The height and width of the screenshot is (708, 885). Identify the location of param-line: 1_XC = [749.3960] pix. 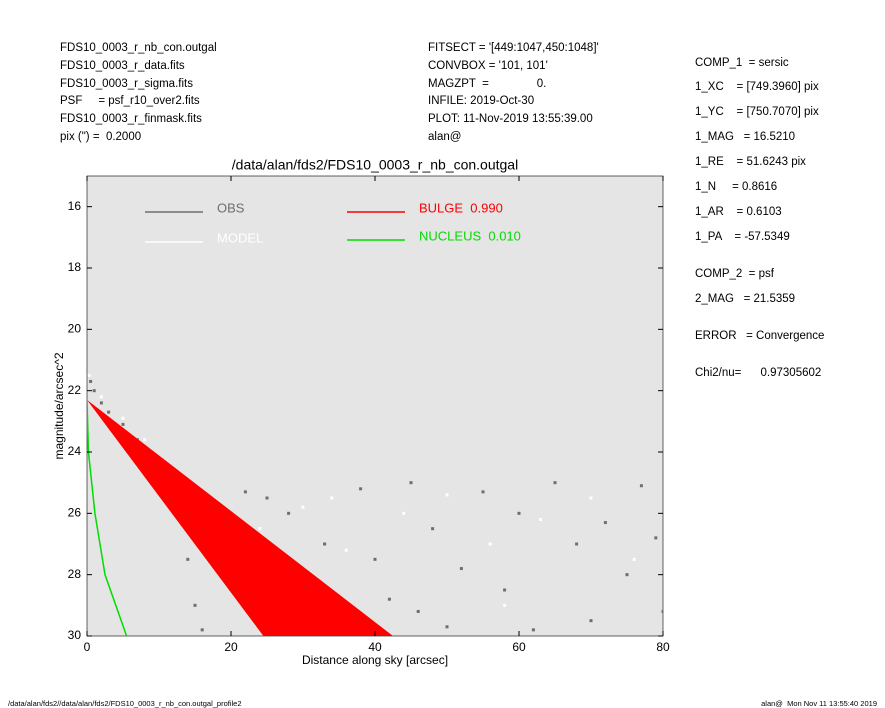
(757, 87).